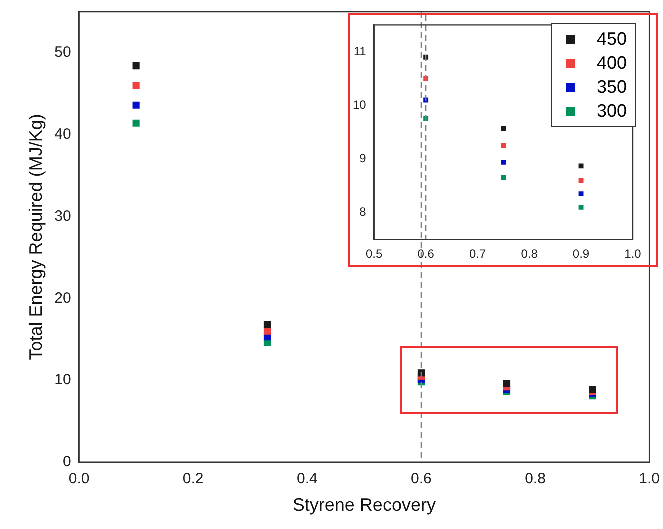 This screenshot has width=663, height=529. Describe the element at coordinates (63, 134) in the screenshot. I see `y-tick-label: 40` at that location.